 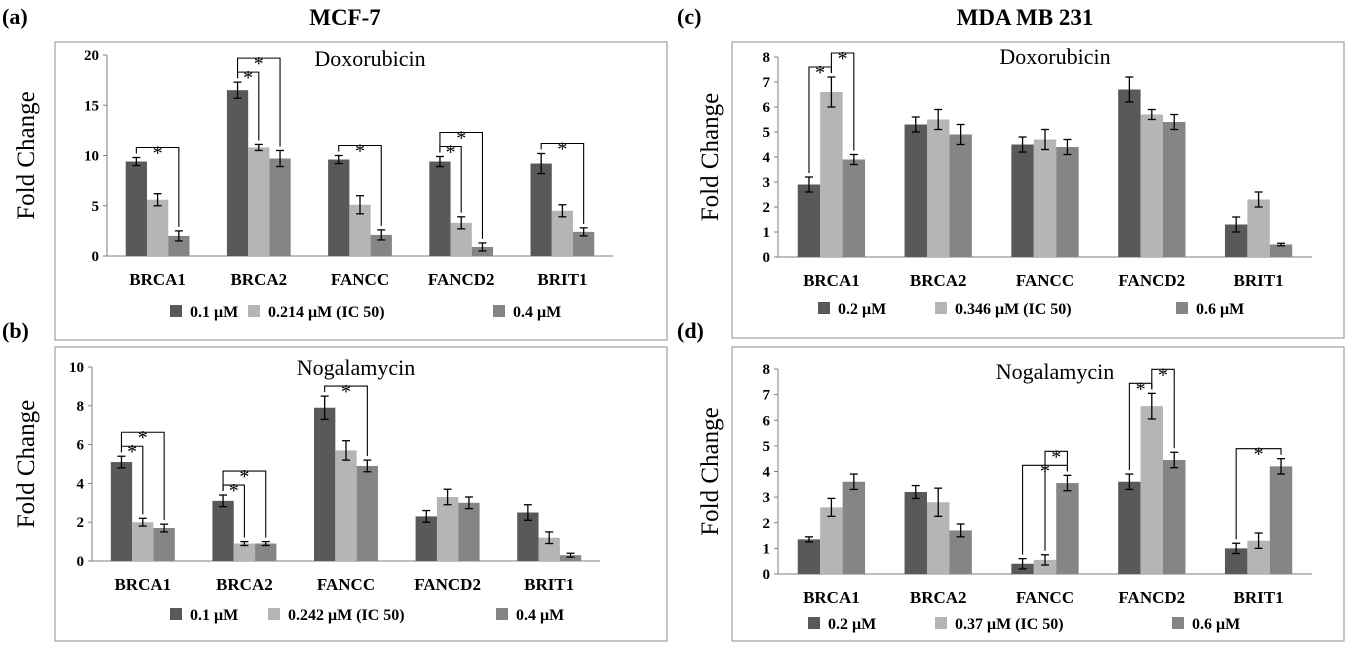 What do you see at coordinates (862, 309) in the screenshot?
I see `legend-label: 0.2 μM` at bounding box center [862, 309].